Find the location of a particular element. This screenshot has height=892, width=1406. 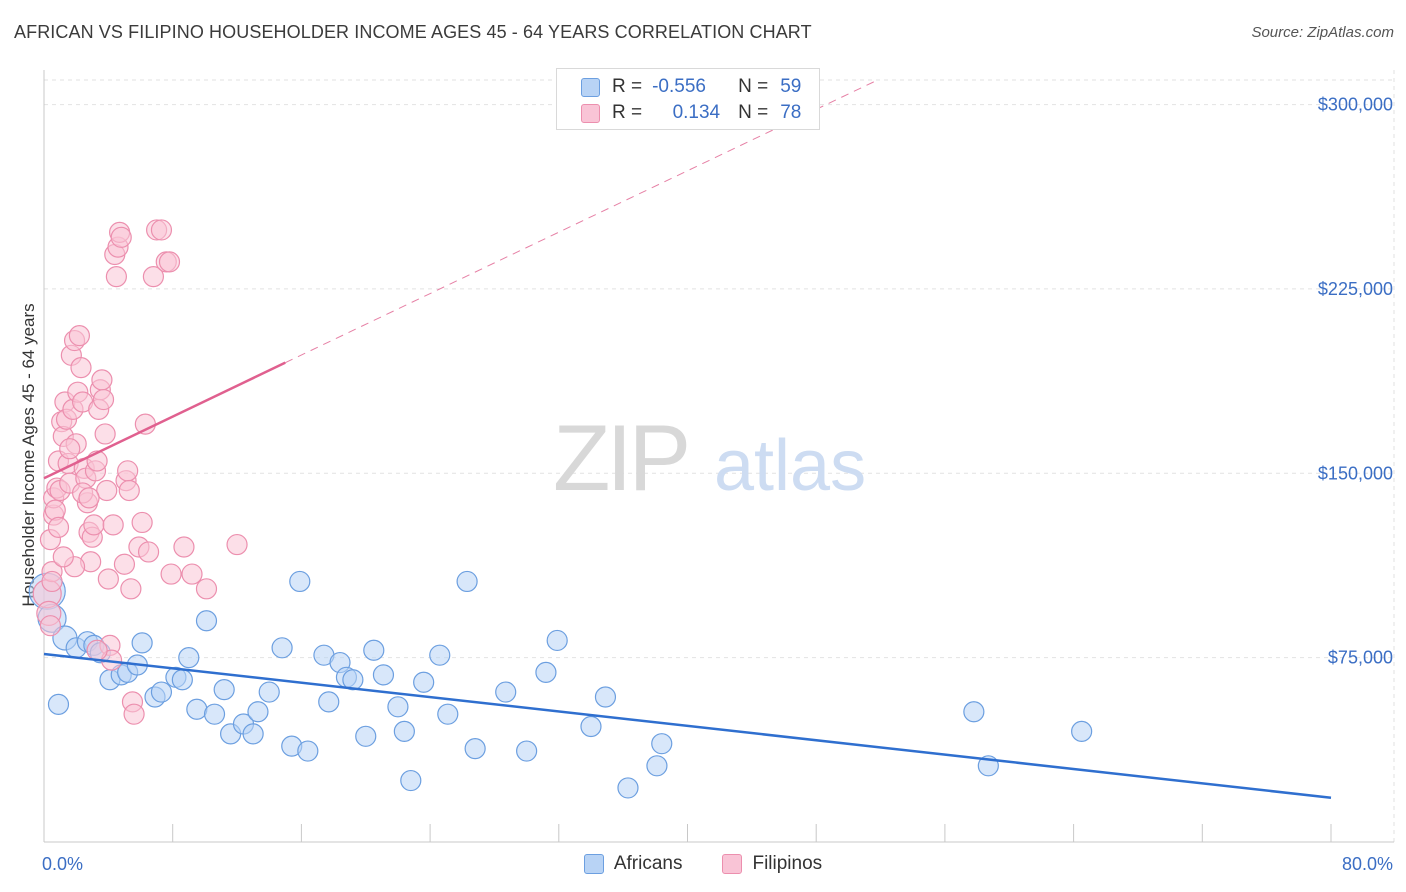

legend-item-africans: Africans is located at coordinates (633, 864).